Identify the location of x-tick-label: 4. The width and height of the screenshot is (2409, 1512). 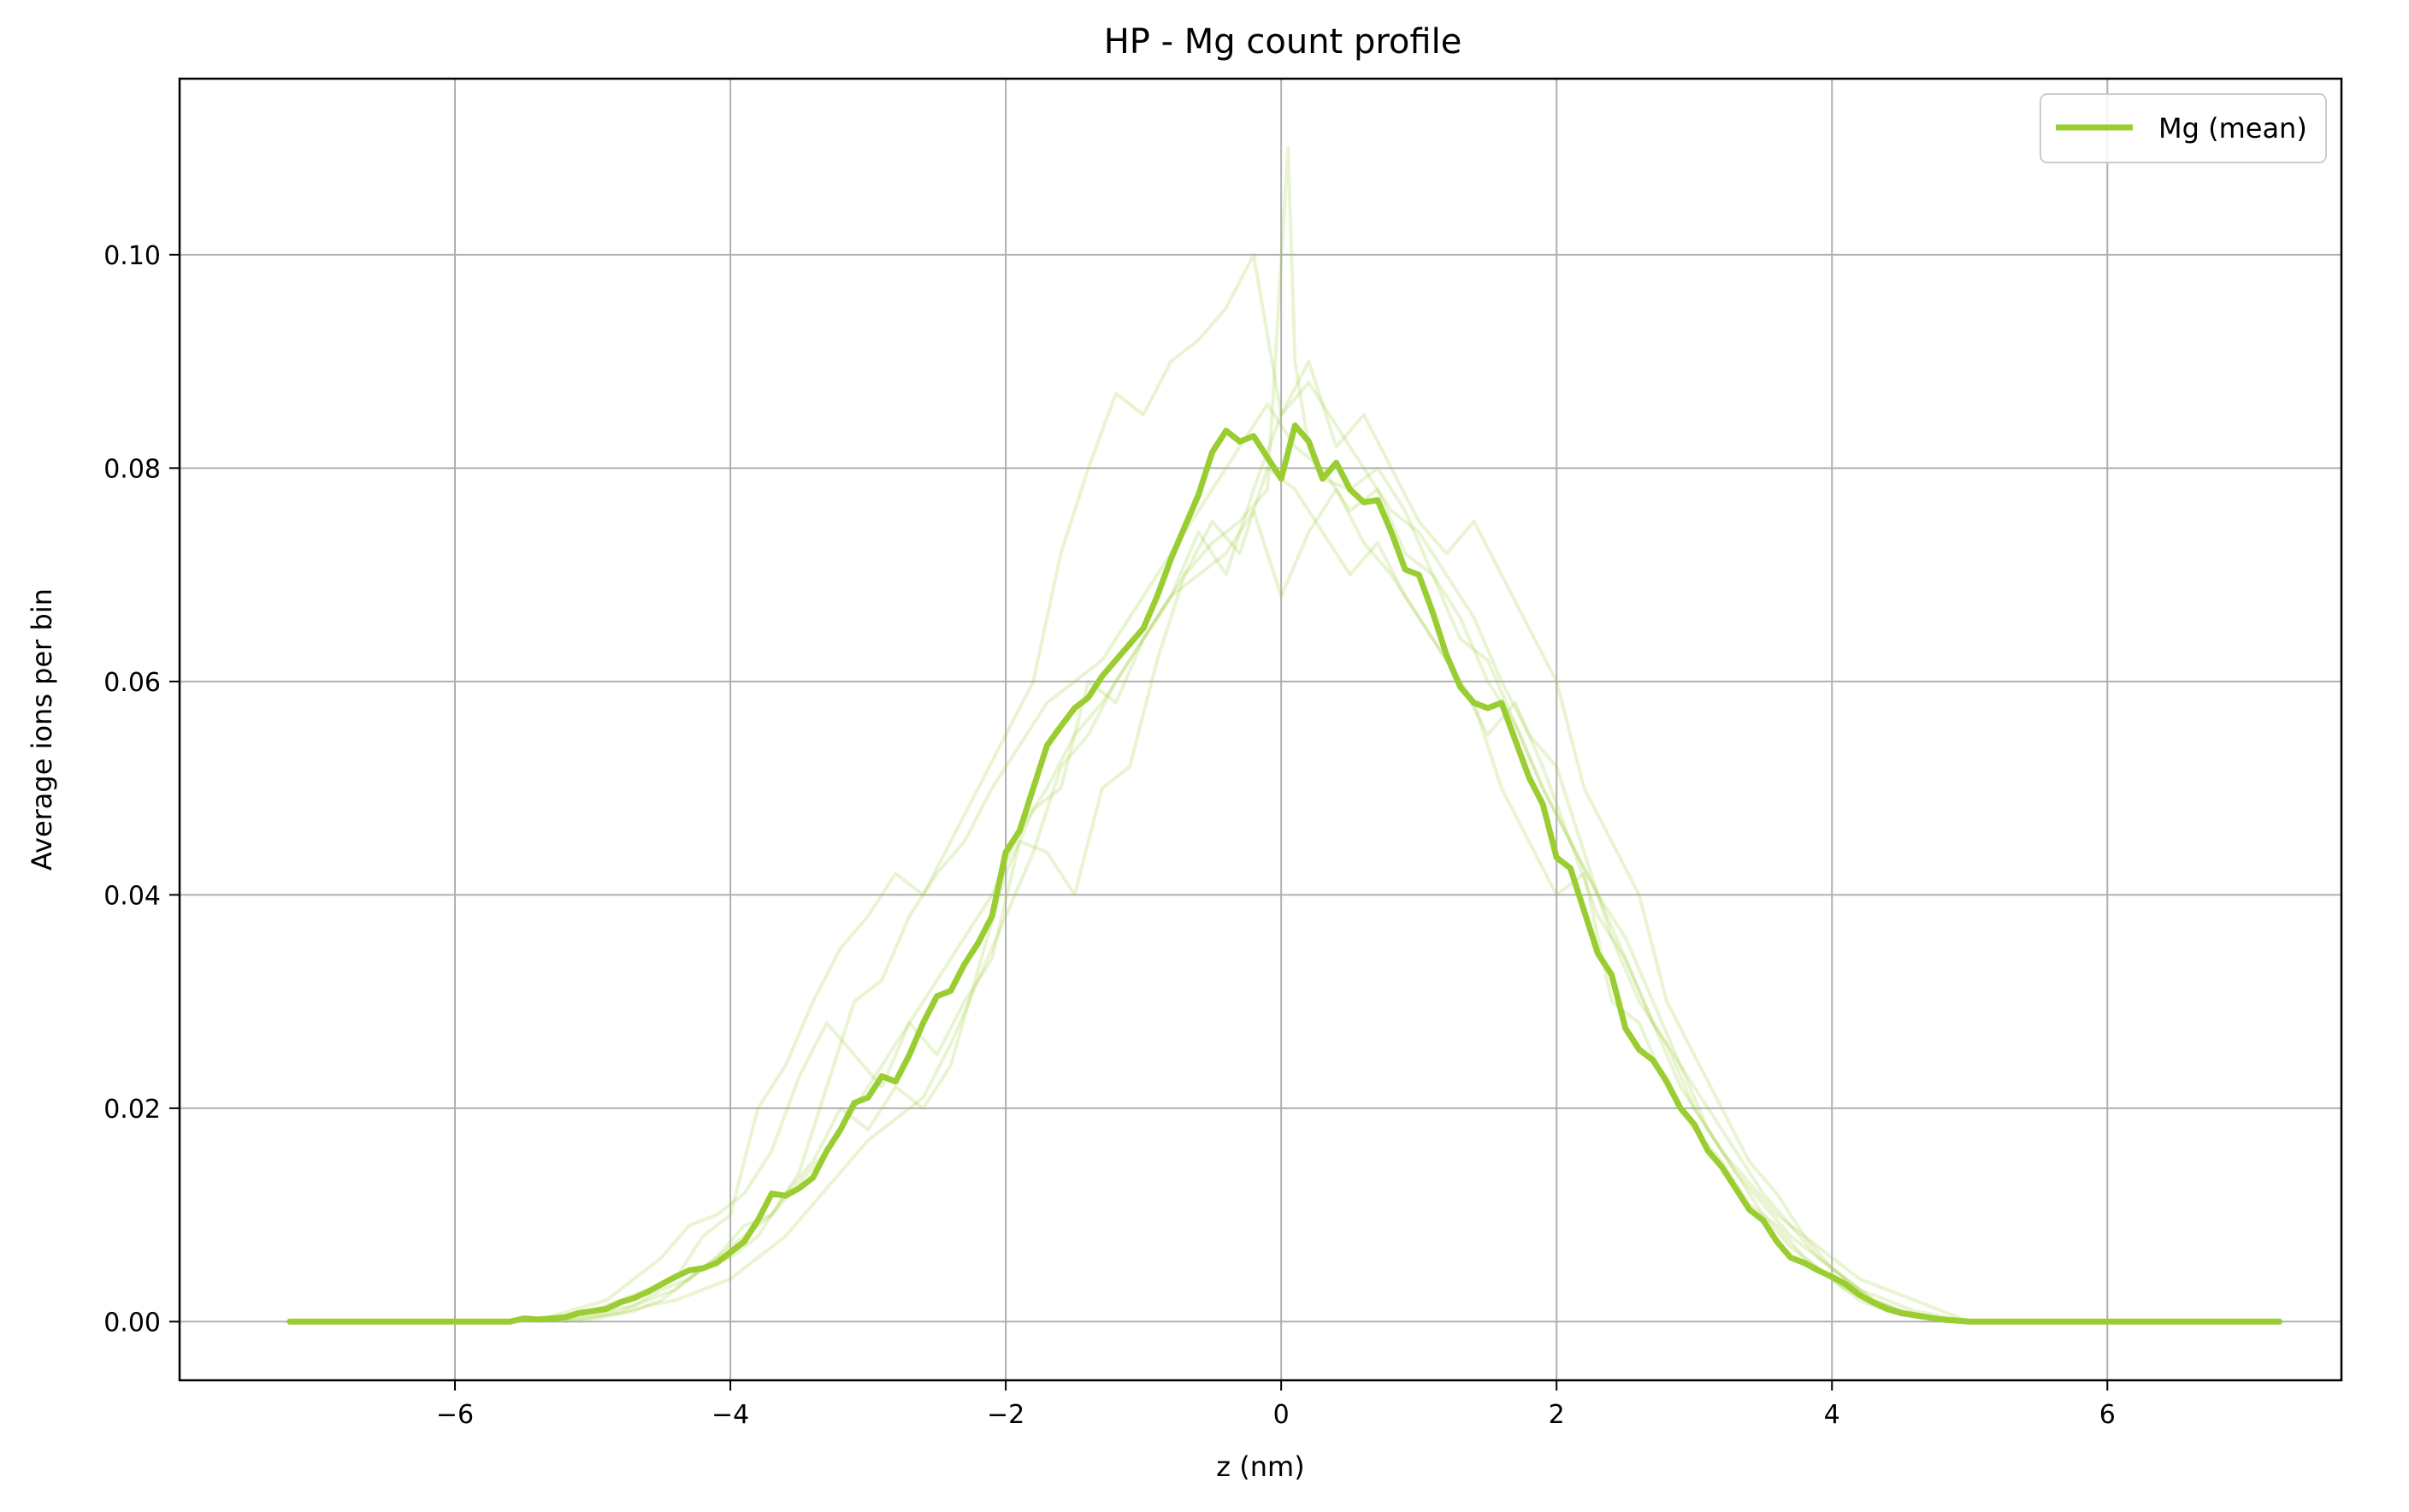
(1832, 1415).